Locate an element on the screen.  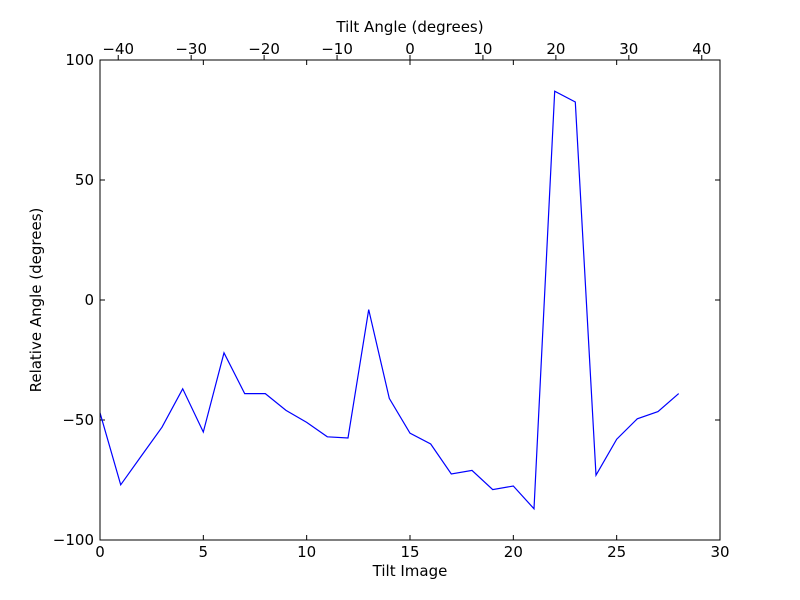
top-x-tick-label: 20 is located at coordinates (555, 49).